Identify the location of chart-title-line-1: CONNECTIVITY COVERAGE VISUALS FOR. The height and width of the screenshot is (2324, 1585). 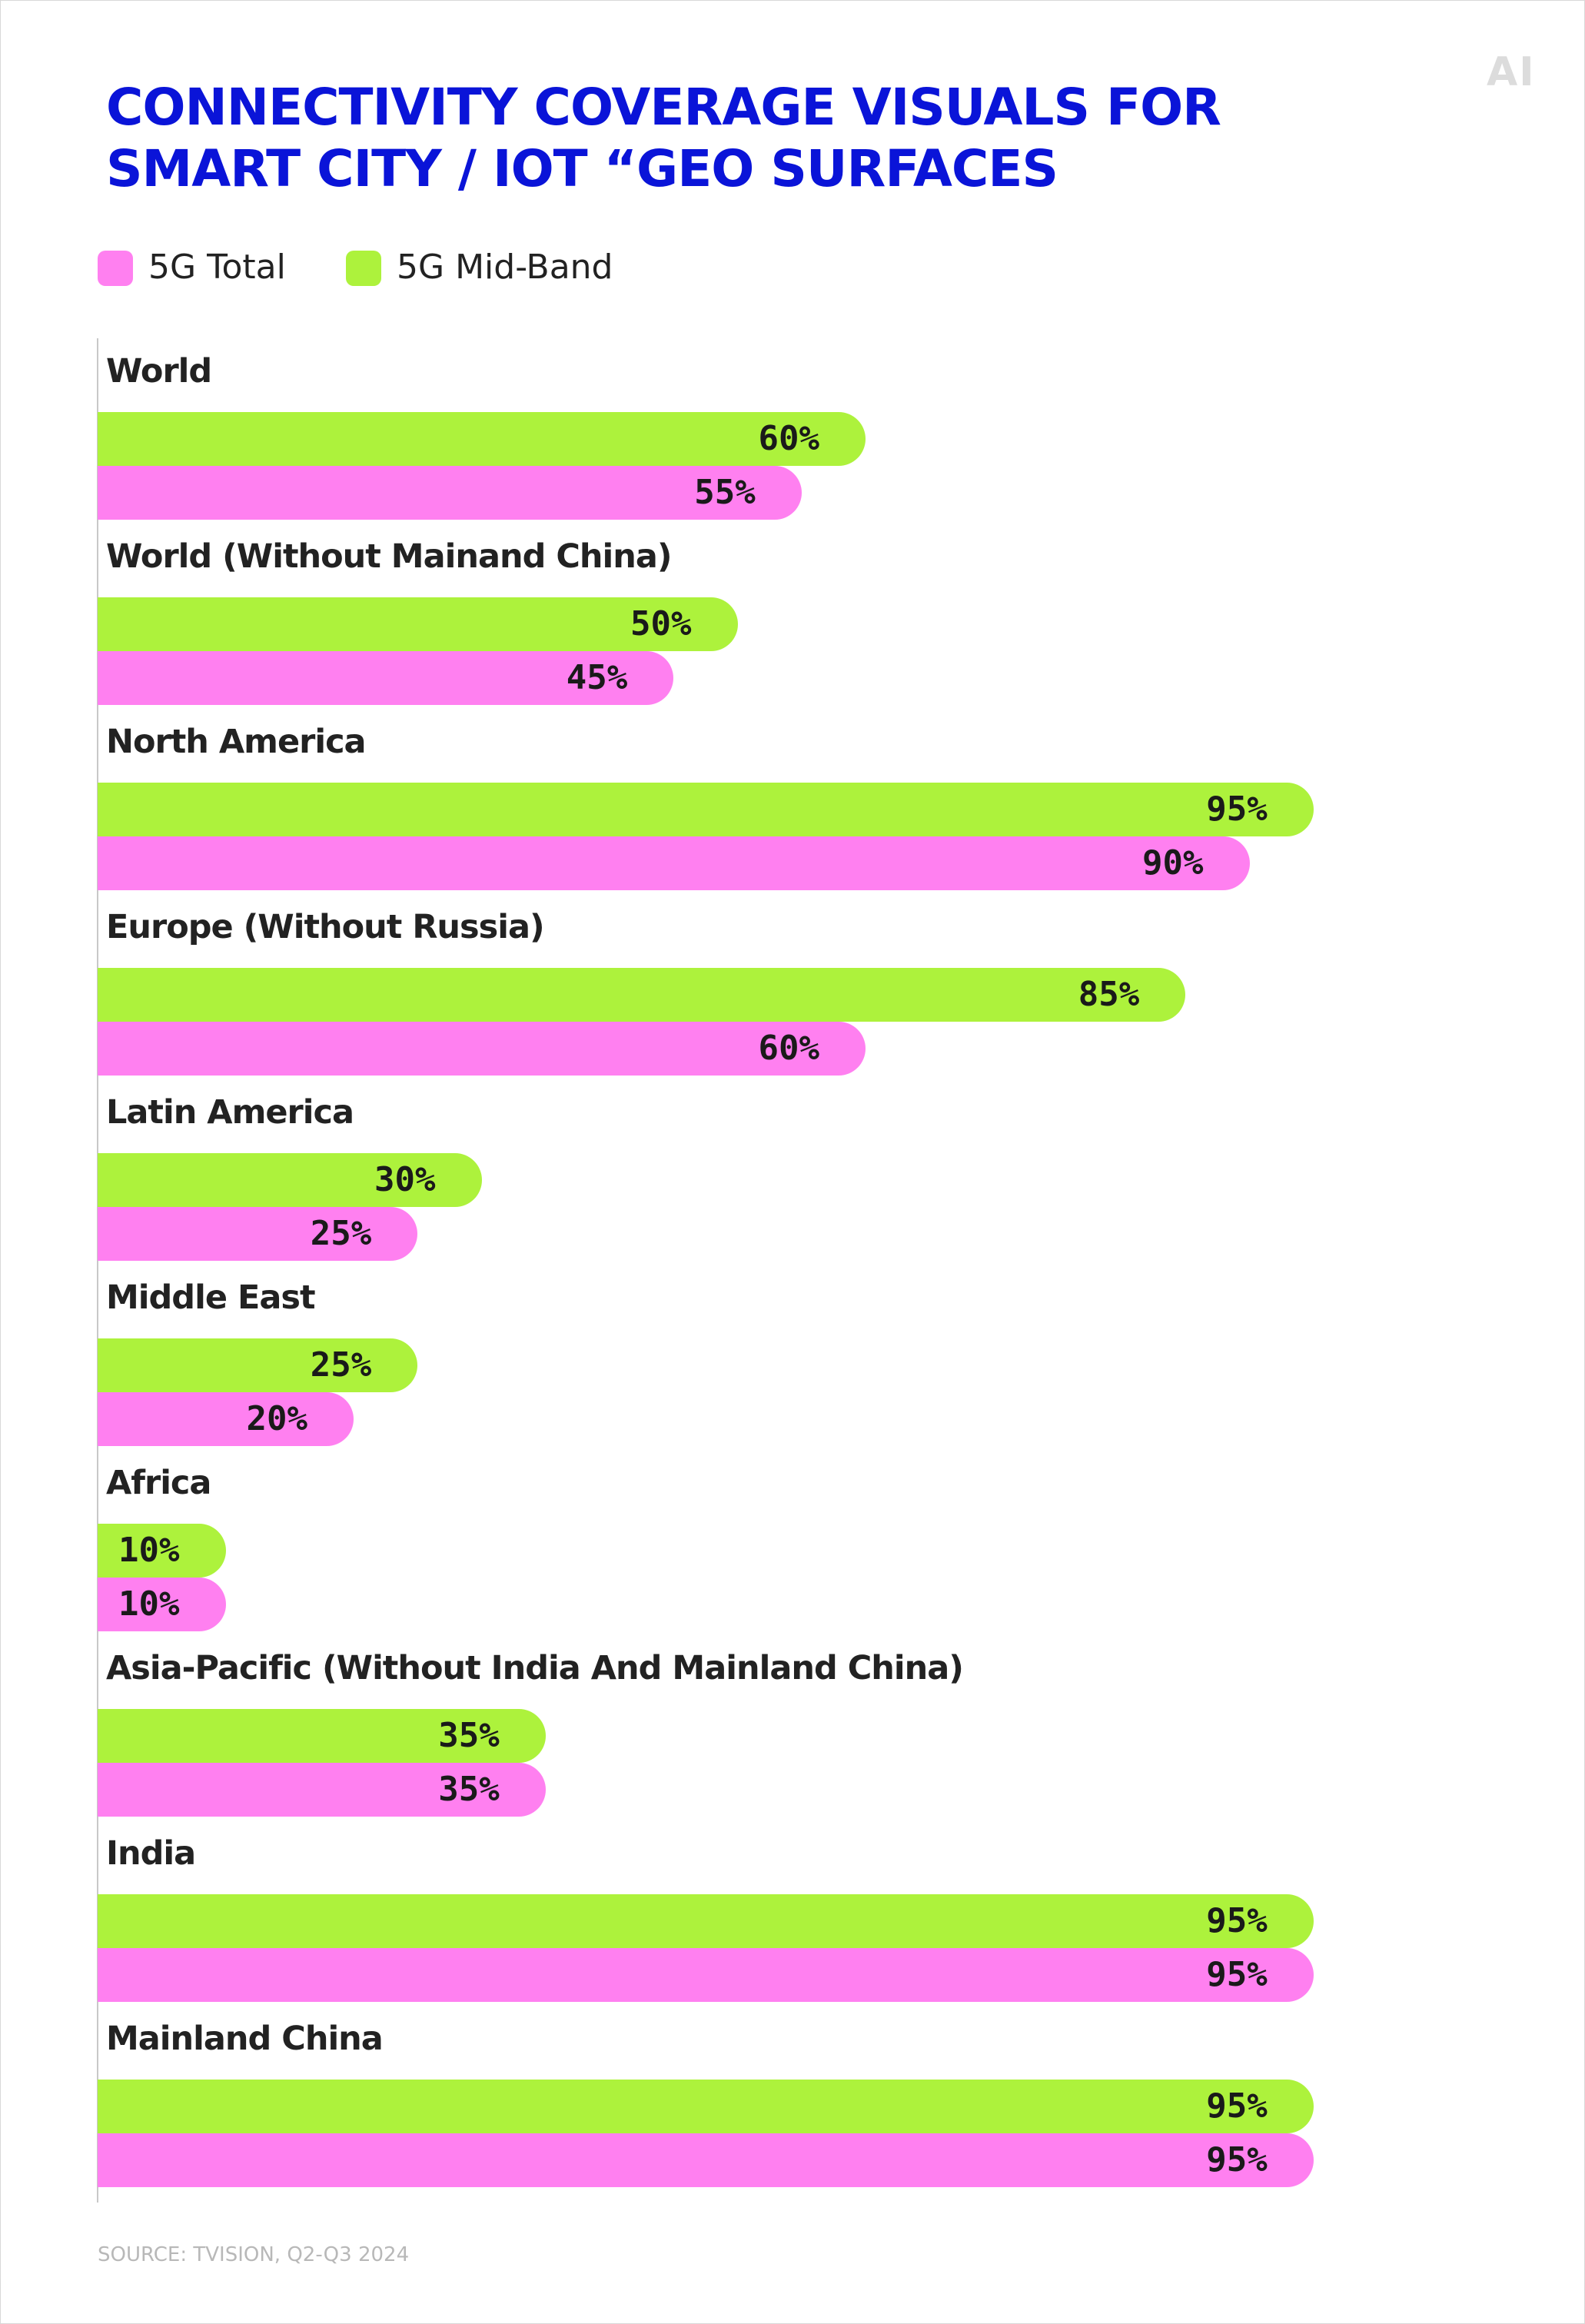
(664, 108).